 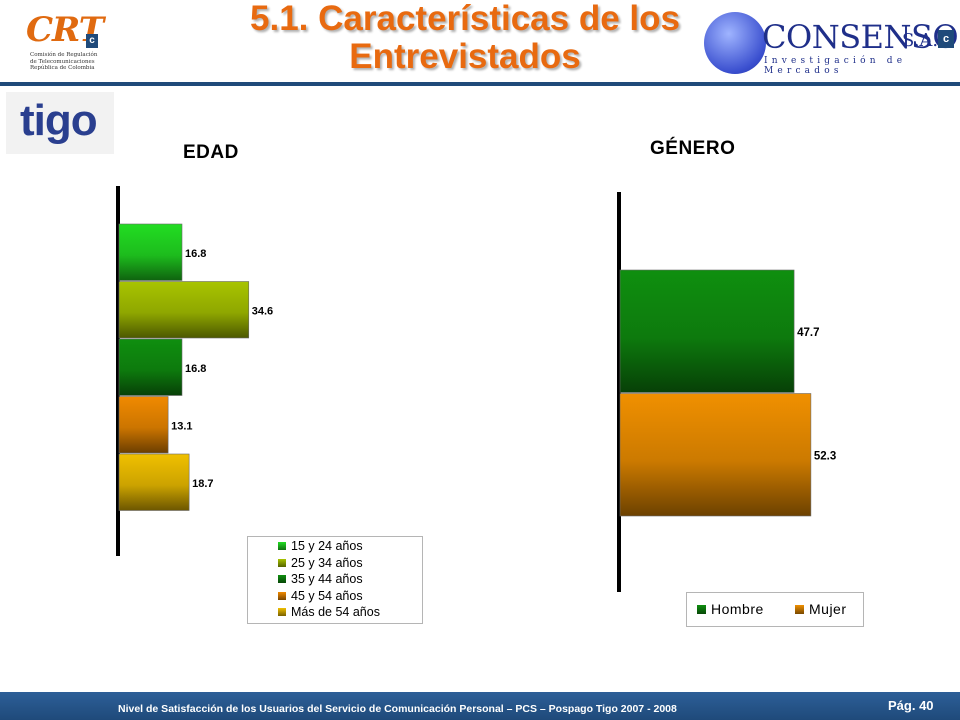 I want to click on bar-mujer, so click(x=715, y=455).